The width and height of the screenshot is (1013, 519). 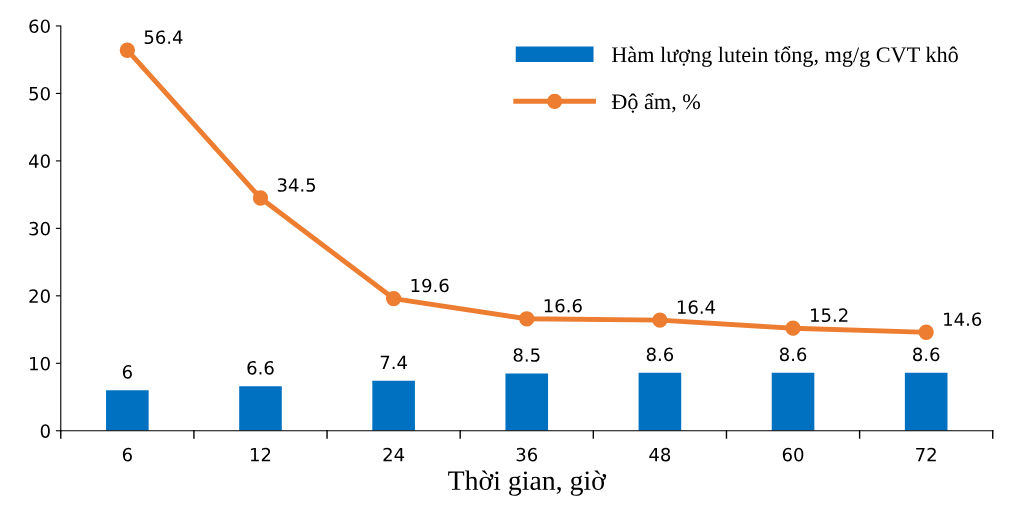 I want to click on data-label: 14.6, so click(x=963, y=319).